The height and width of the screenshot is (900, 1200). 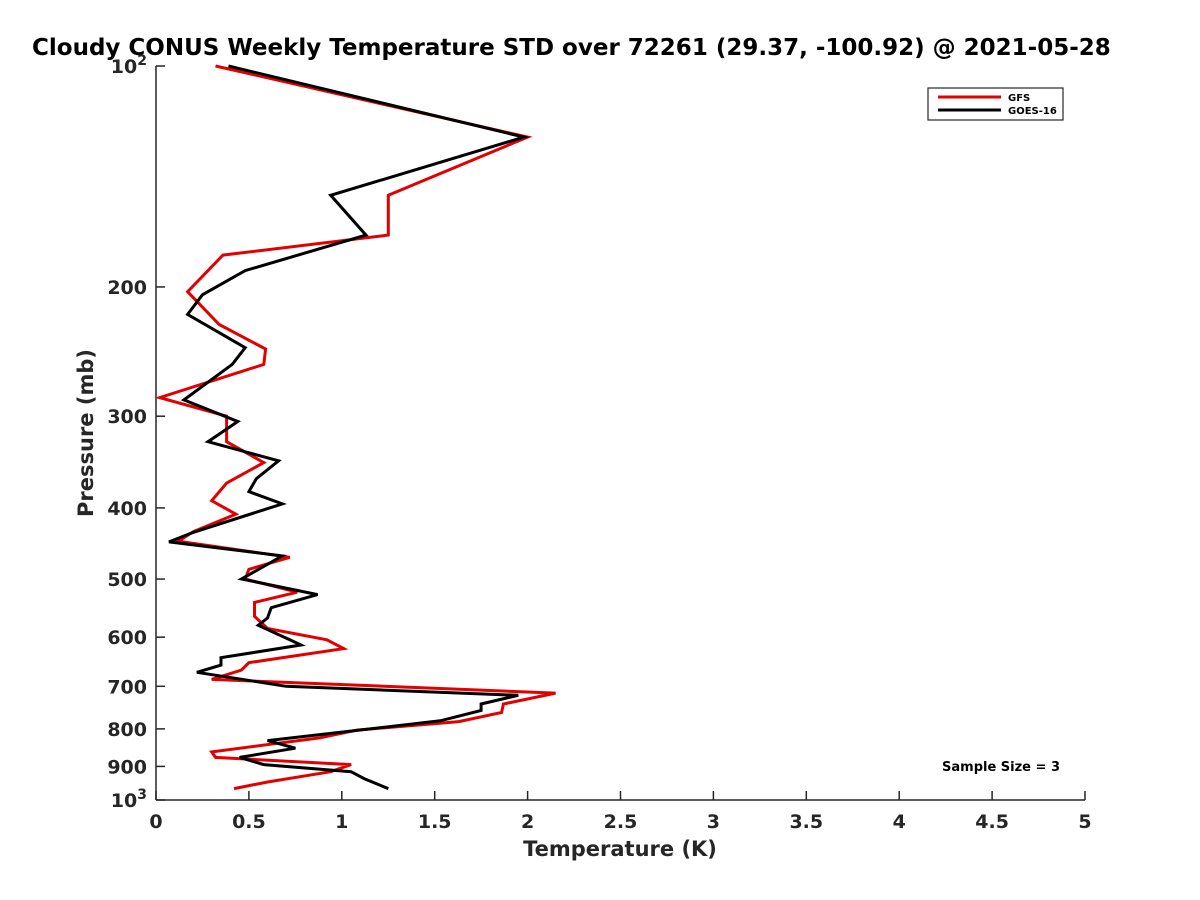 What do you see at coordinates (155, 822) in the screenshot?
I see `x-tick-label: 0` at bounding box center [155, 822].